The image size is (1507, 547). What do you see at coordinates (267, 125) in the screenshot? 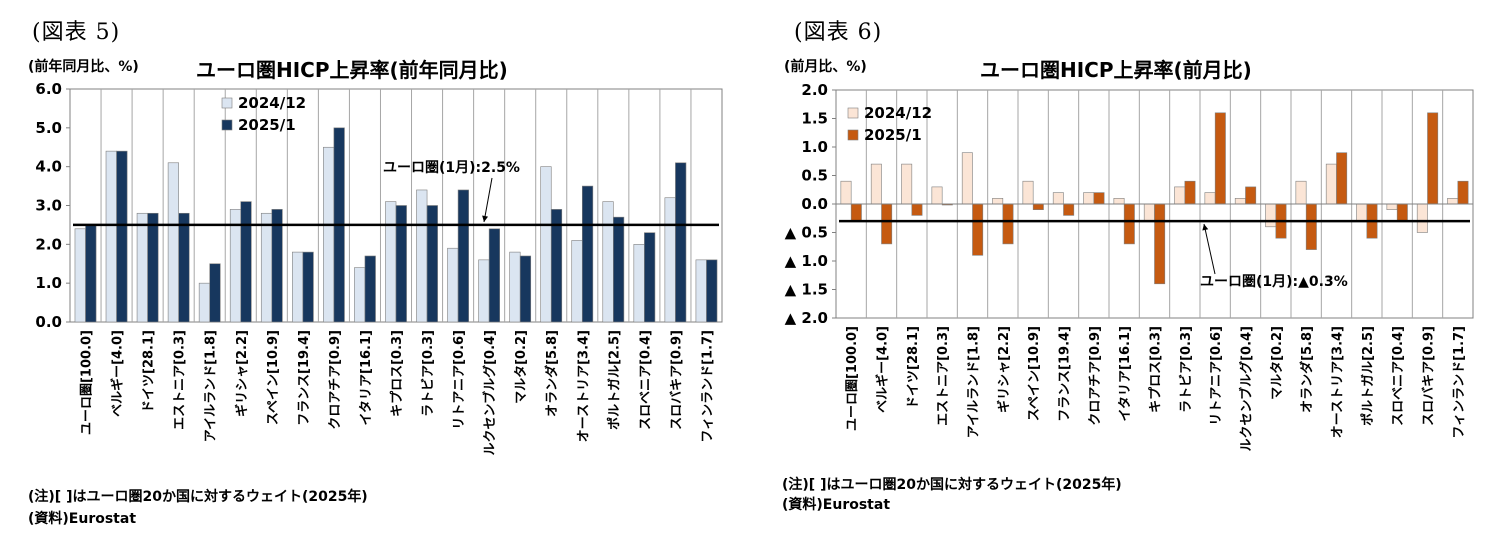
I see `legend-label: 2025/1` at bounding box center [267, 125].